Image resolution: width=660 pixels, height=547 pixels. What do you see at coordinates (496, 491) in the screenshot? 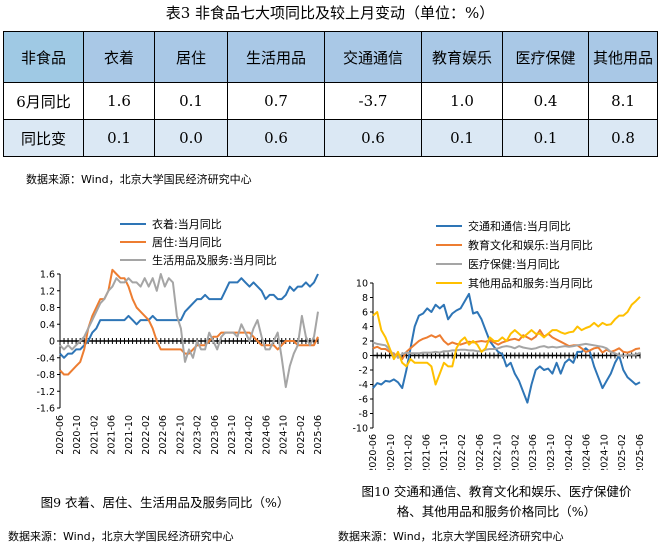
I see `chart2-caption-line: 图10 交通和通信、教育文化和娱乐、医疗保健价` at bounding box center [496, 491].